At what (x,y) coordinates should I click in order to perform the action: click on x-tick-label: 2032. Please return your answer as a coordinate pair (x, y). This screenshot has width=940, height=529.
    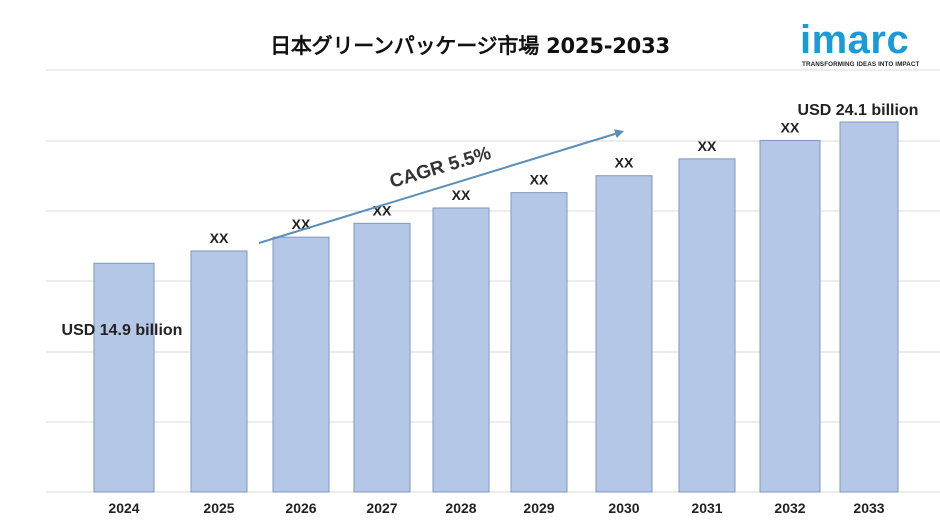
    Looking at the image, I should click on (789, 508).